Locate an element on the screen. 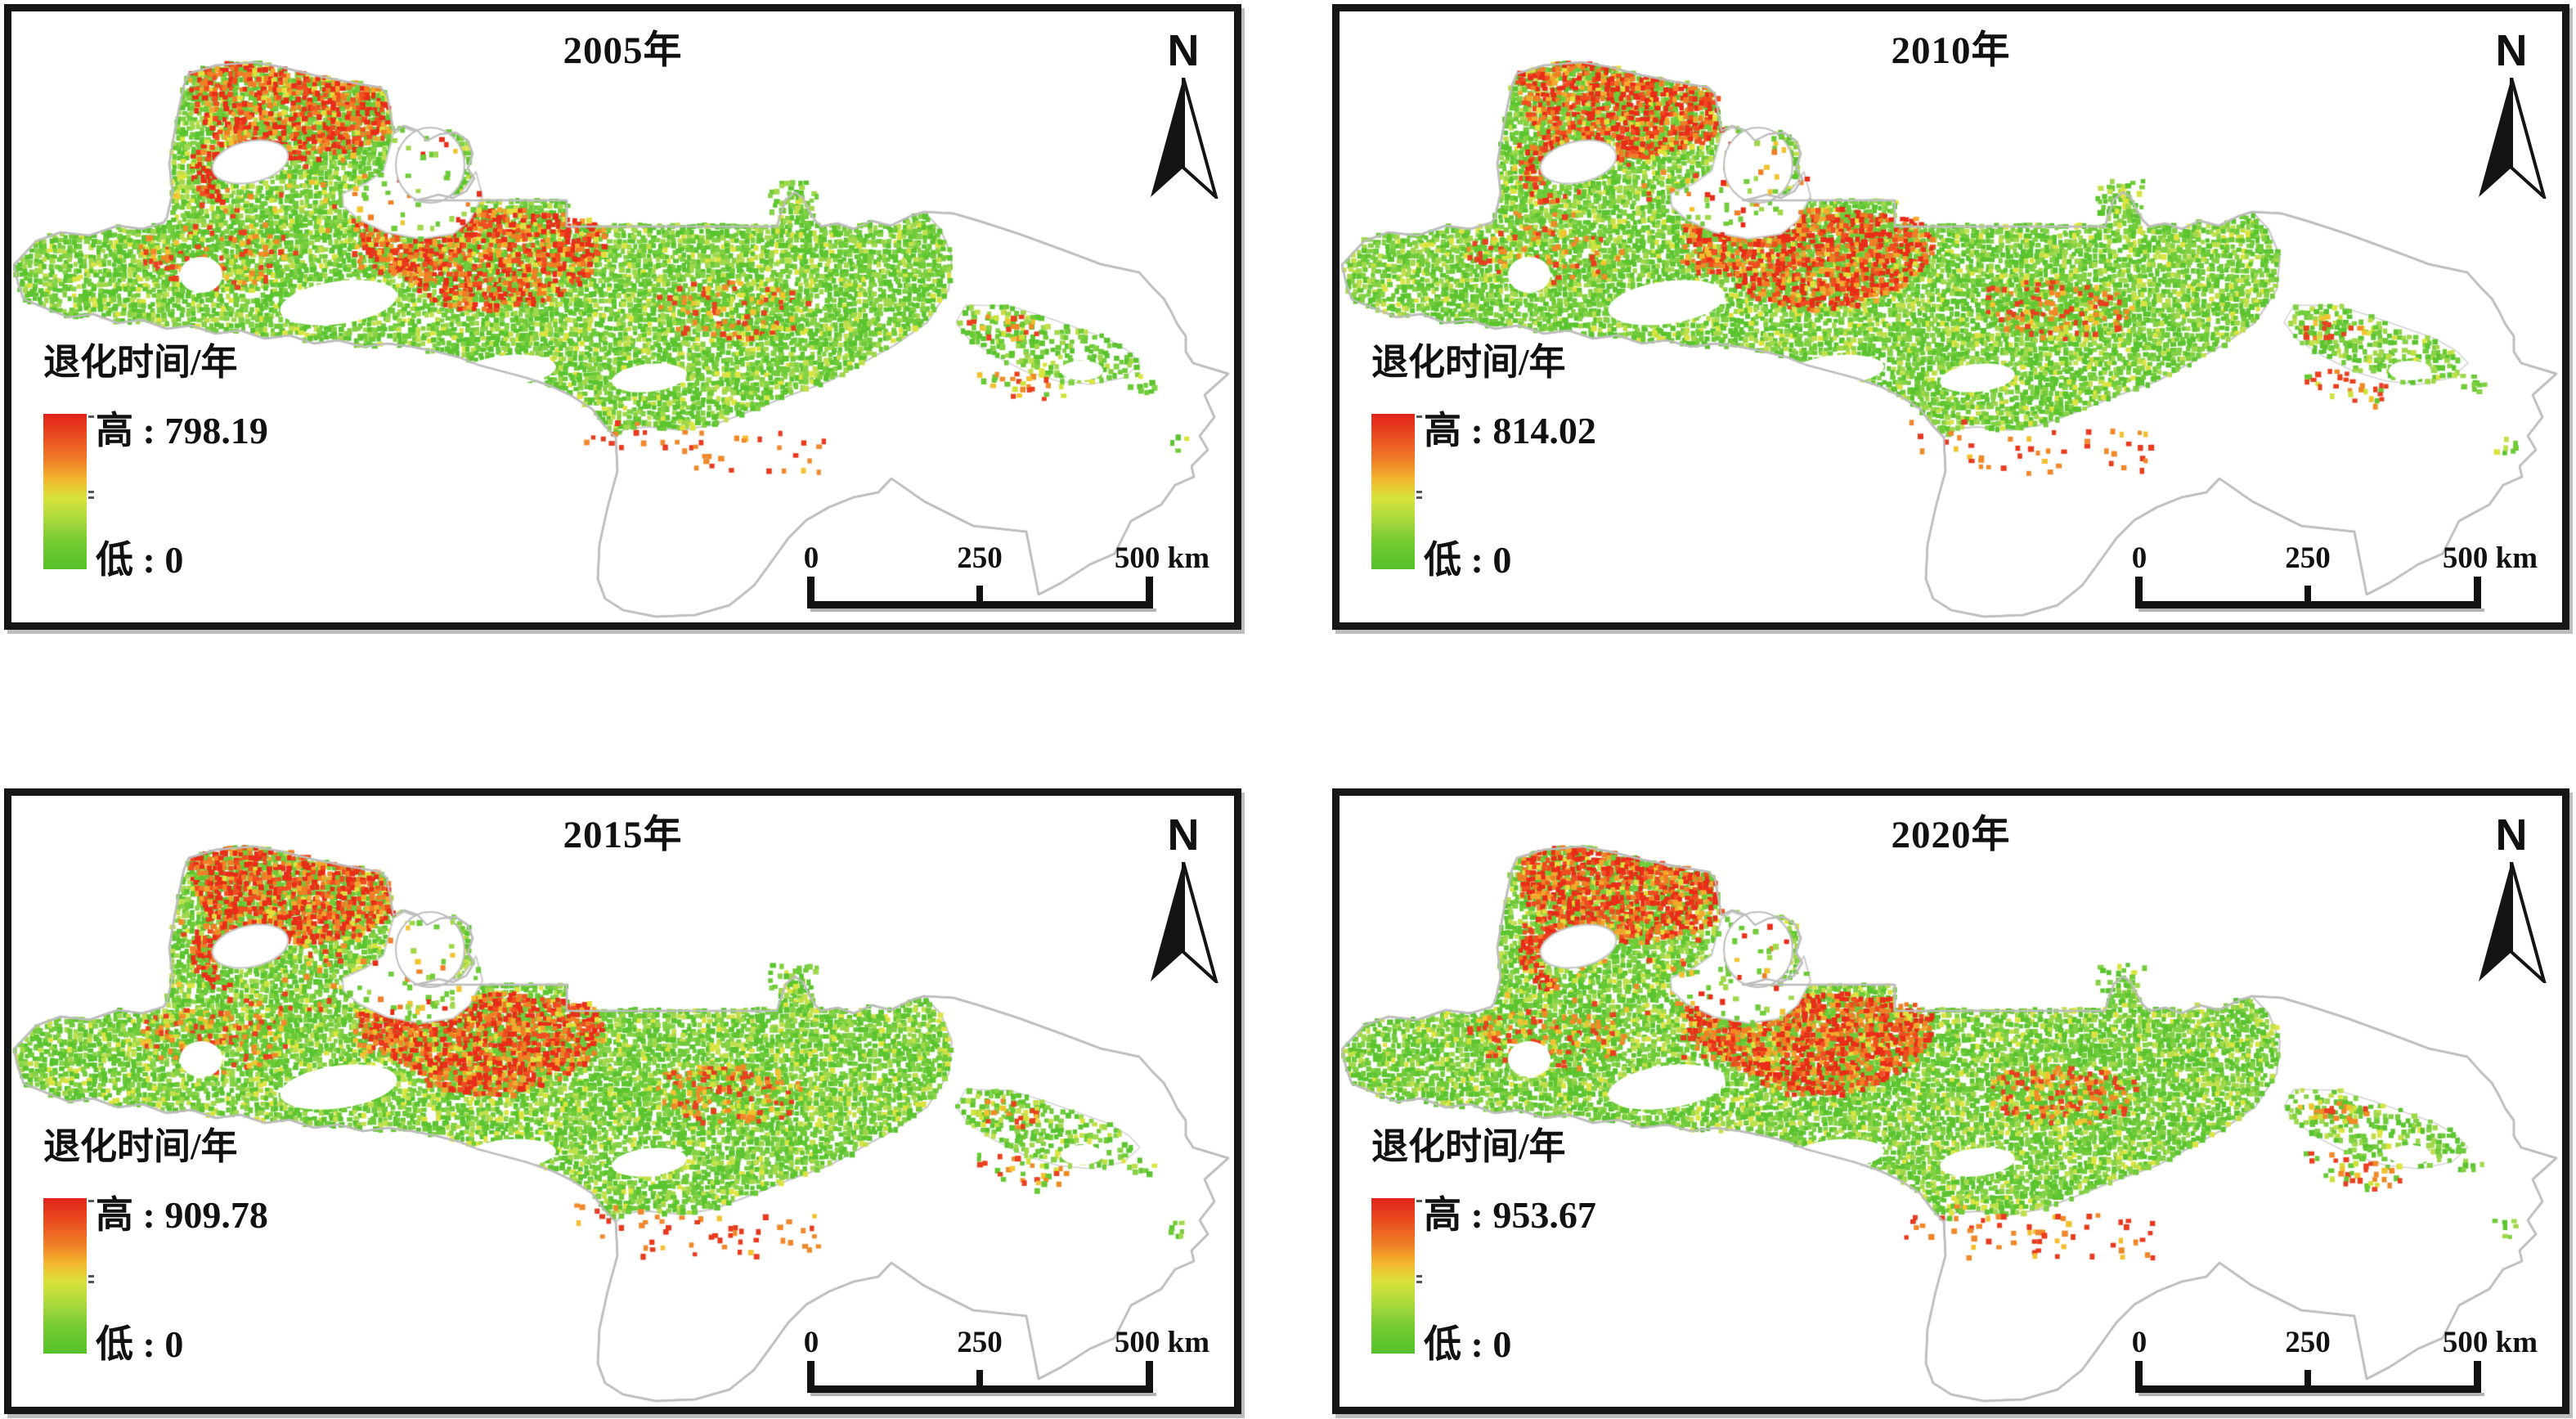 The image size is (2576, 1419). legend-high-label: 高 : 814.02 is located at coordinates (1510, 430).